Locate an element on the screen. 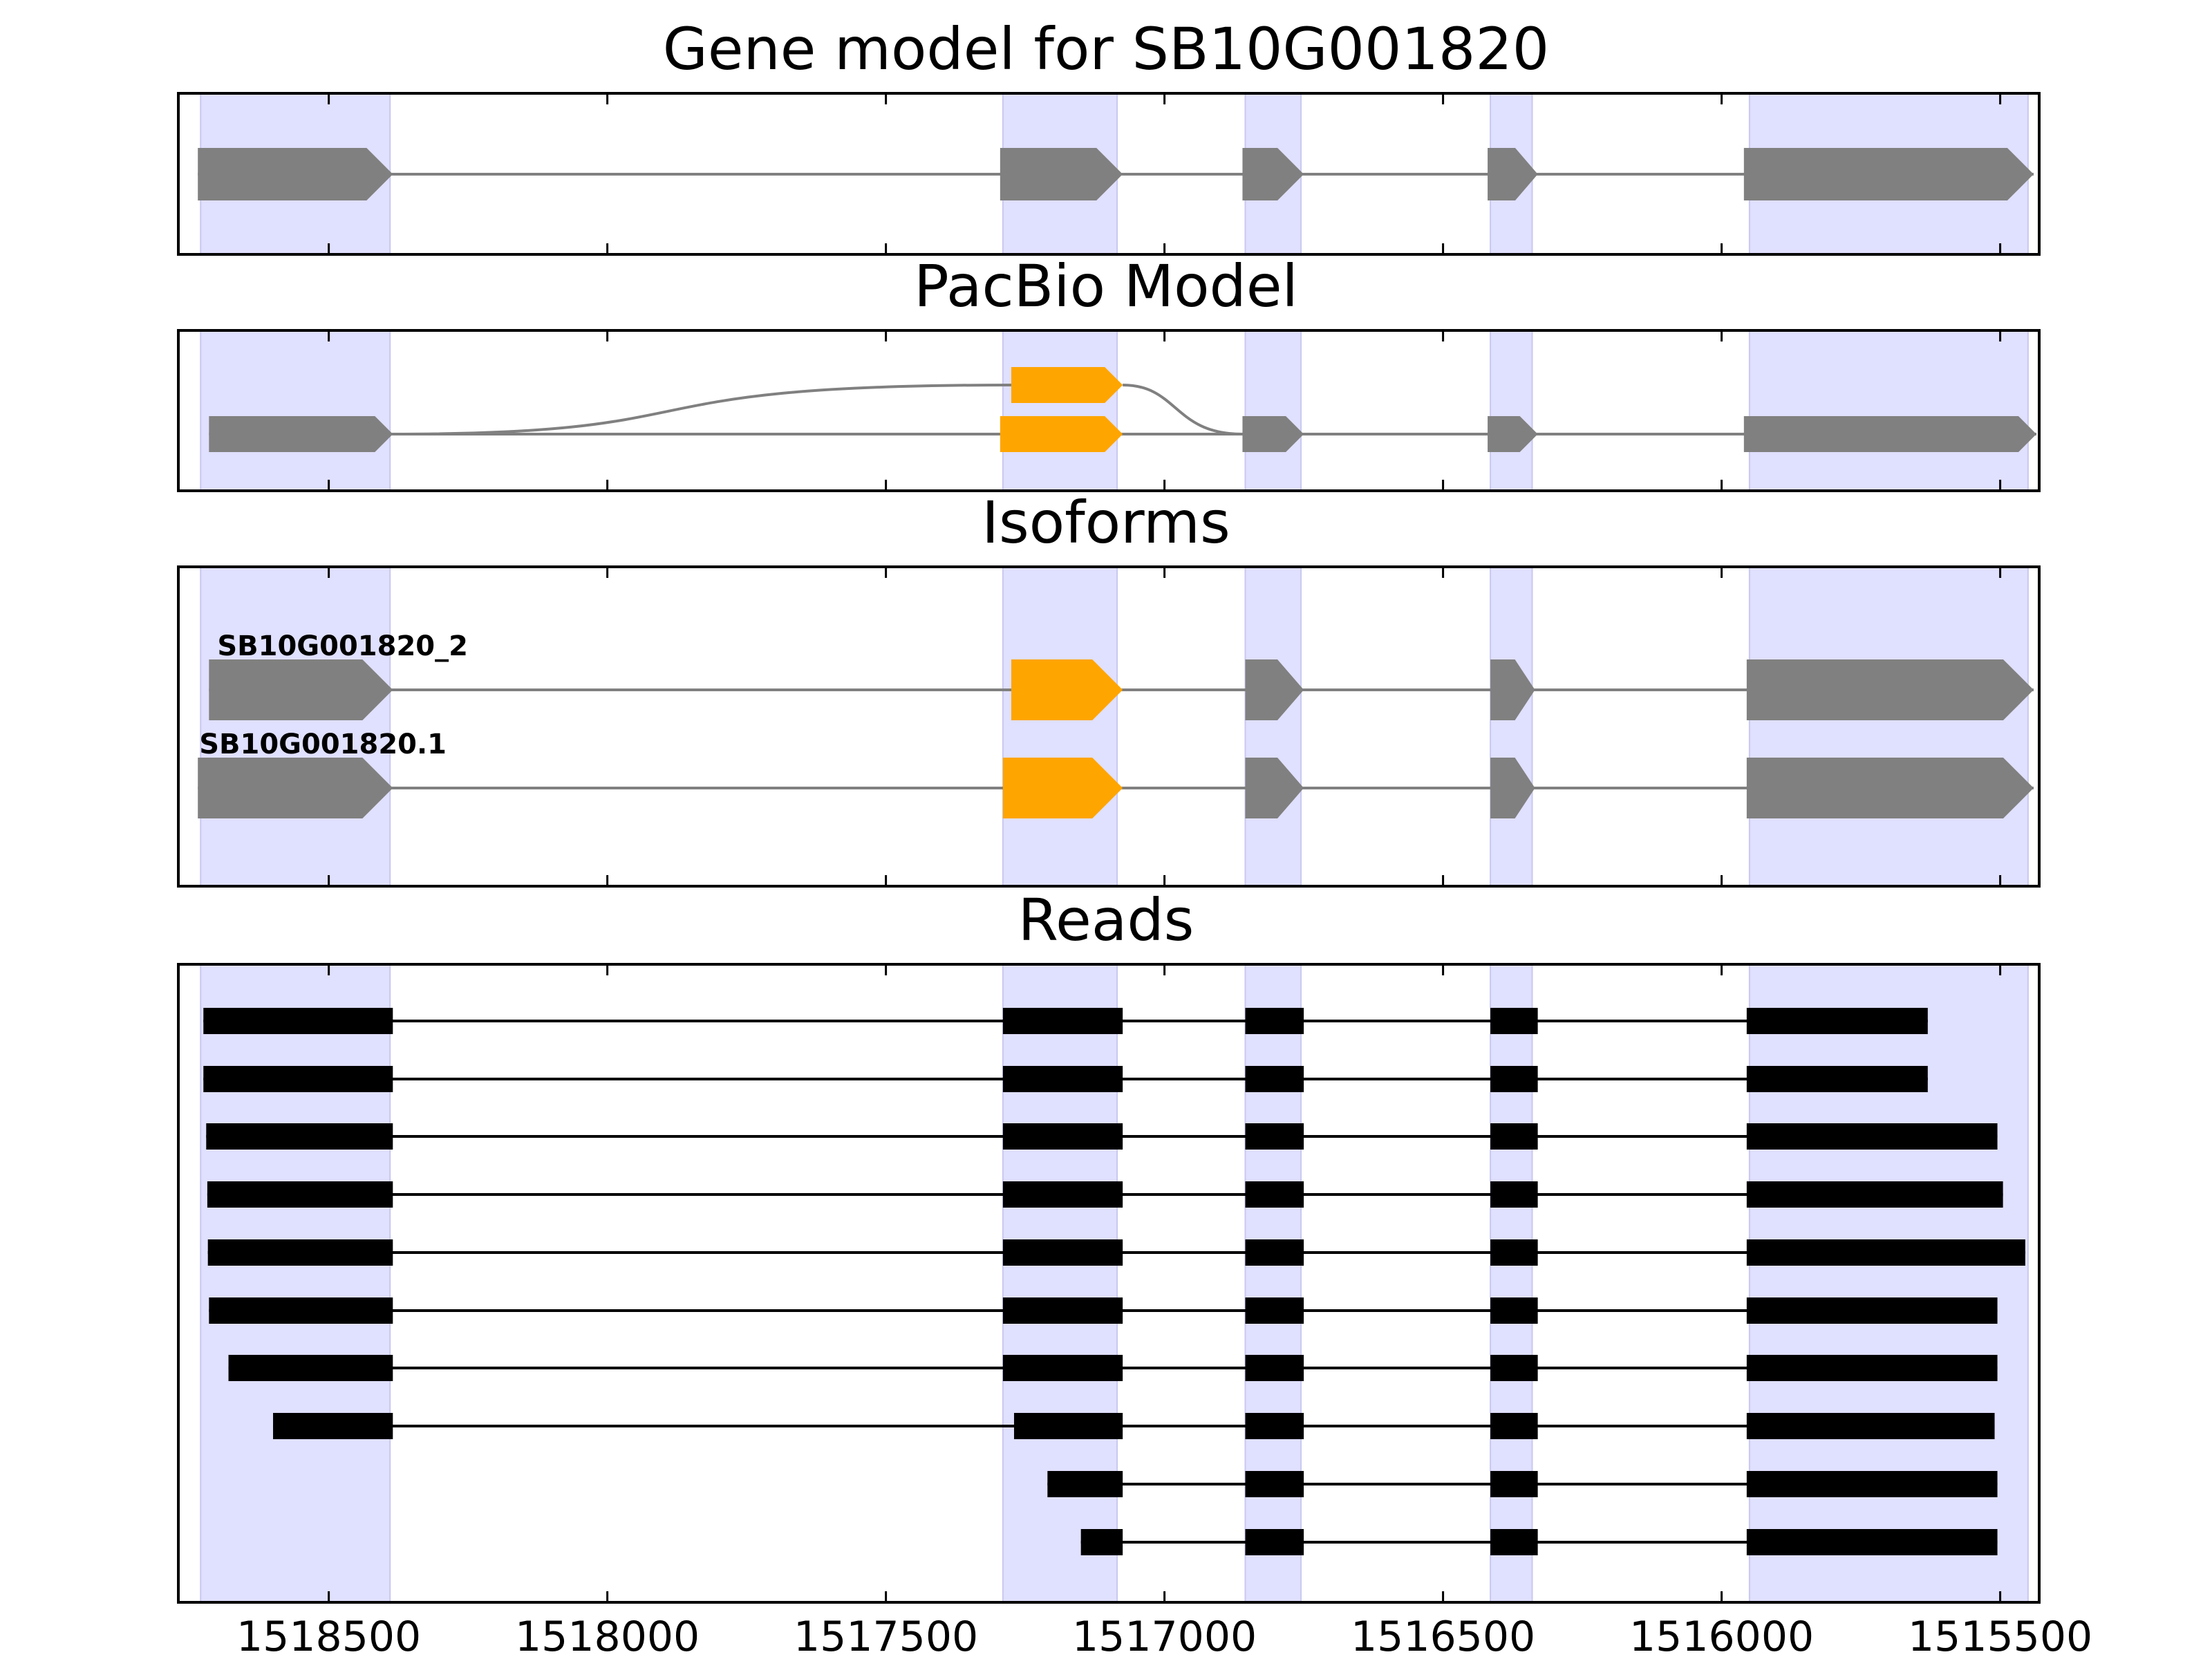 This screenshot has height=1659, width=2212. pacbio-model-title: PacBio Model is located at coordinates (1106, 286).